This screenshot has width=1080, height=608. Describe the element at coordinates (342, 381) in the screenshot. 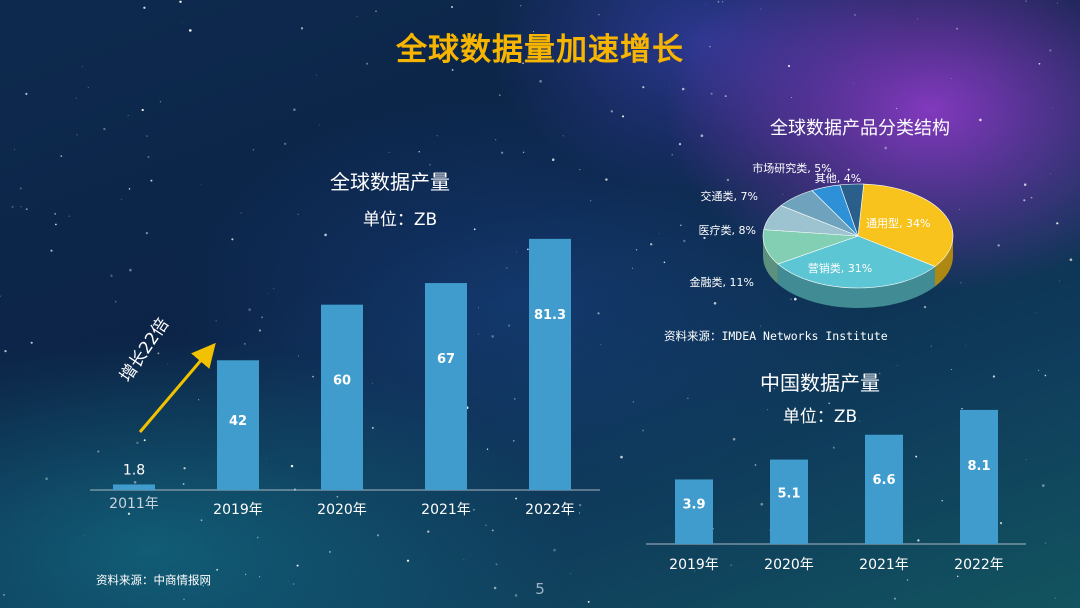

I see `bar-value-label: 60` at that location.